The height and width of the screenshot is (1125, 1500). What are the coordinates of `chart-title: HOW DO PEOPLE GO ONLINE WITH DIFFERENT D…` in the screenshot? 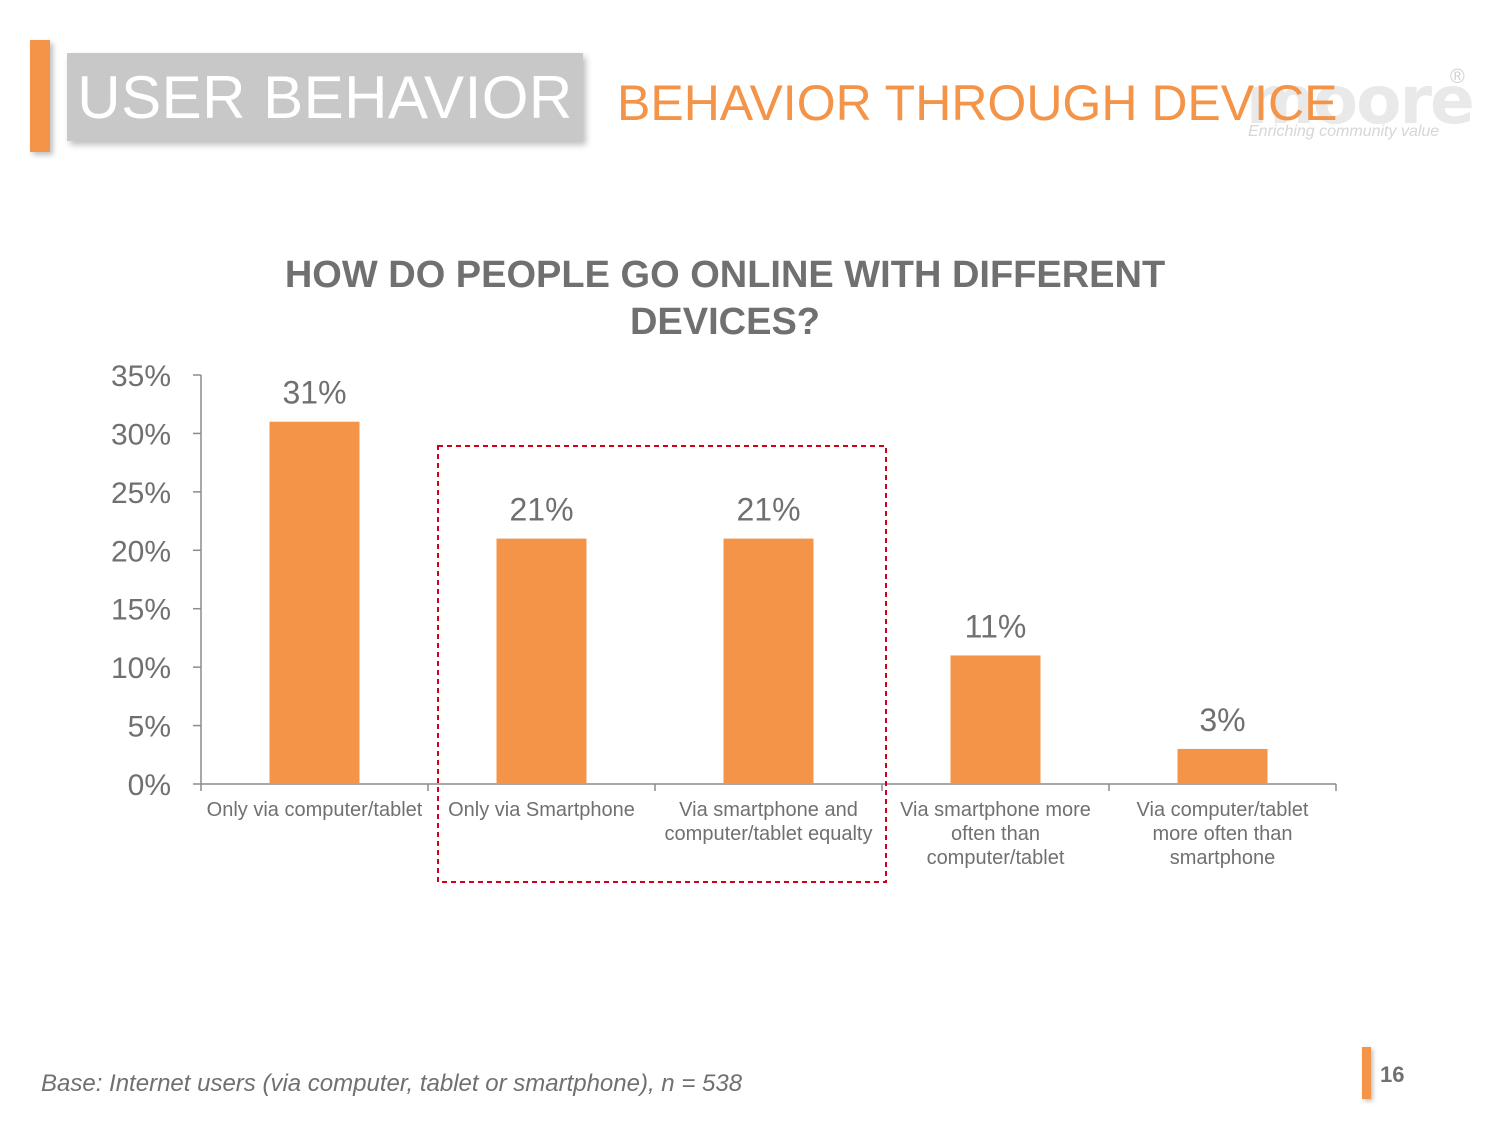 It's located at (725, 298).